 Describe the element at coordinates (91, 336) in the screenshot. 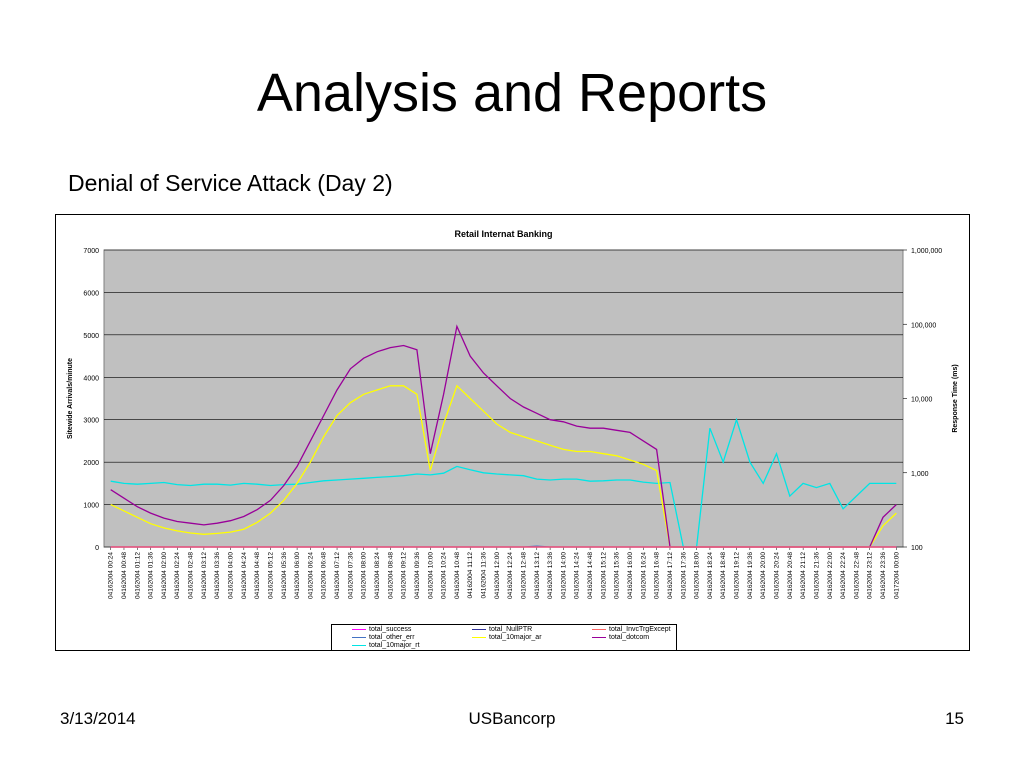

I see `y-tick-label: 5000` at that location.